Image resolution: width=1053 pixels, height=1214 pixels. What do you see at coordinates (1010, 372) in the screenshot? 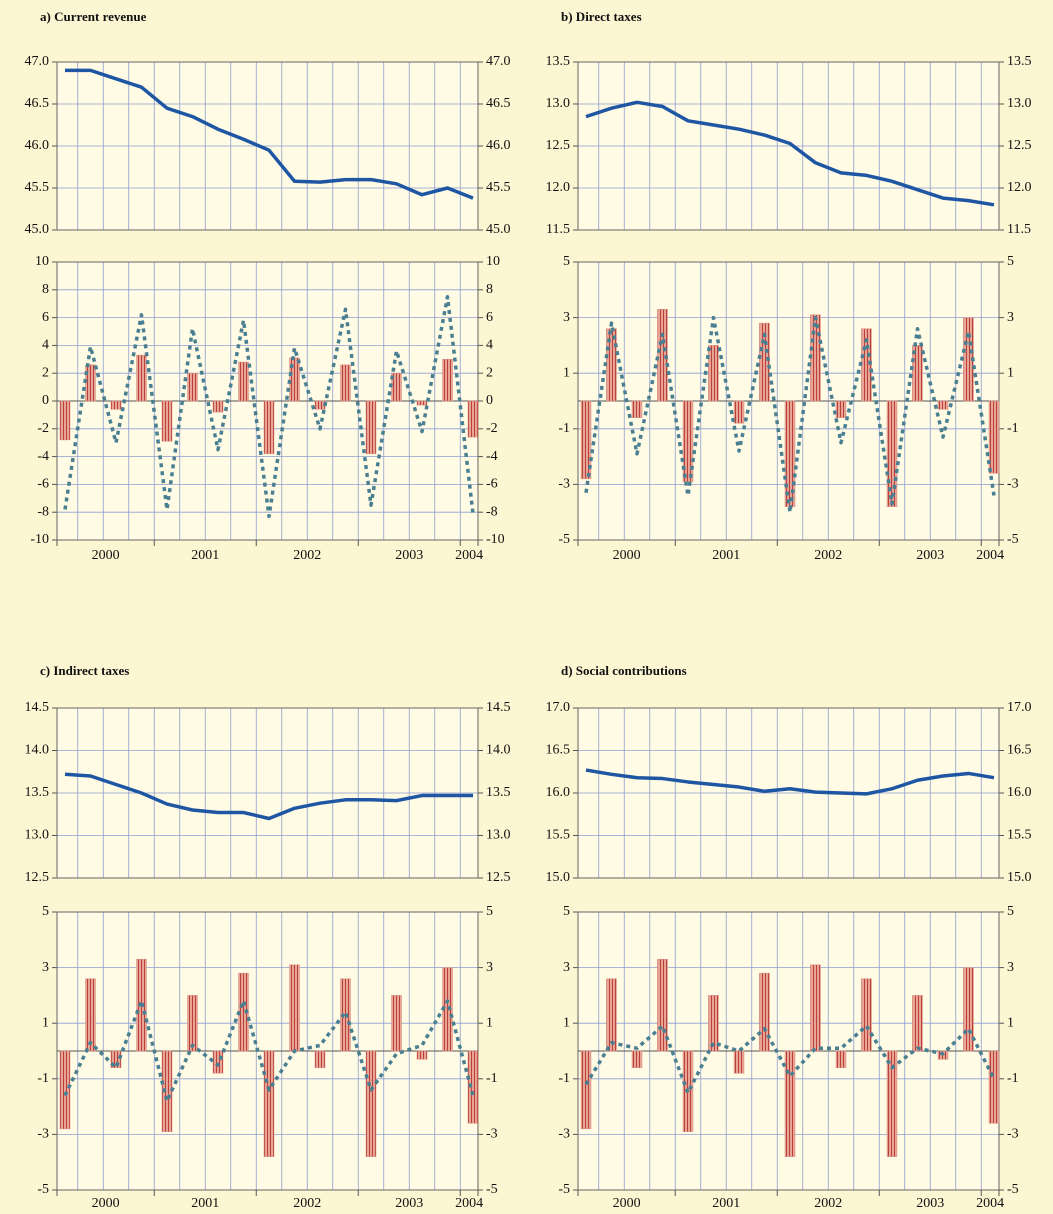
I see `y2-tick-label: 1` at bounding box center [1010, 372].